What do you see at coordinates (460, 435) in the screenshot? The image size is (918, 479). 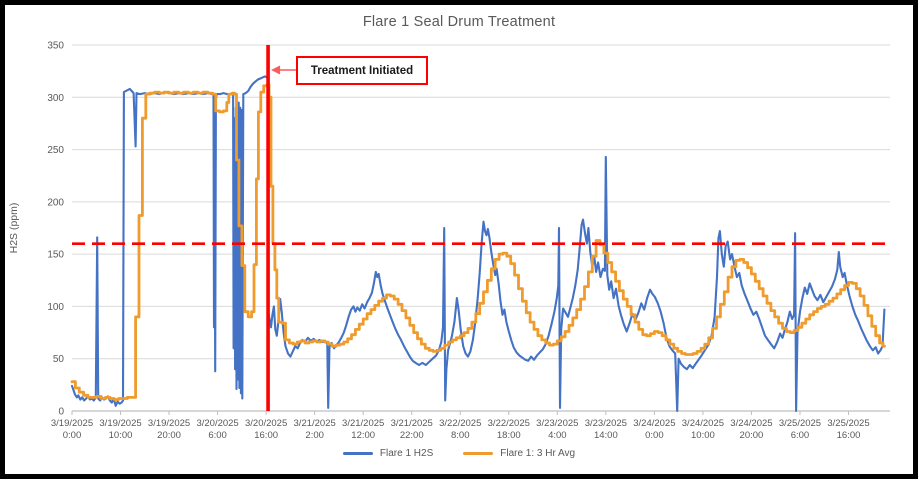 I see `svg-text: 8:00` at bounding box center [460, 435].